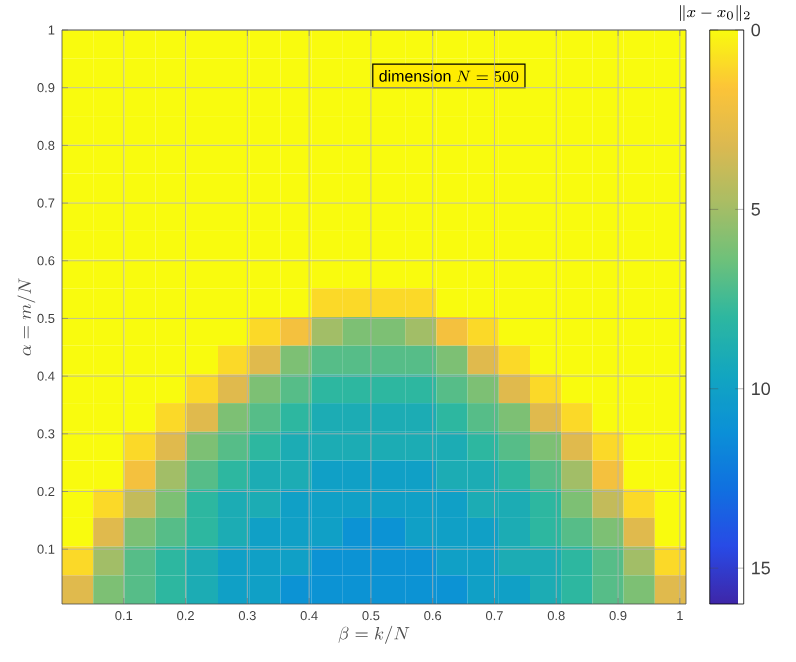 Image resolution: width=796 pixels, height=662 pixels. I want to click on color-bar-label: 15, so click(761, 568).